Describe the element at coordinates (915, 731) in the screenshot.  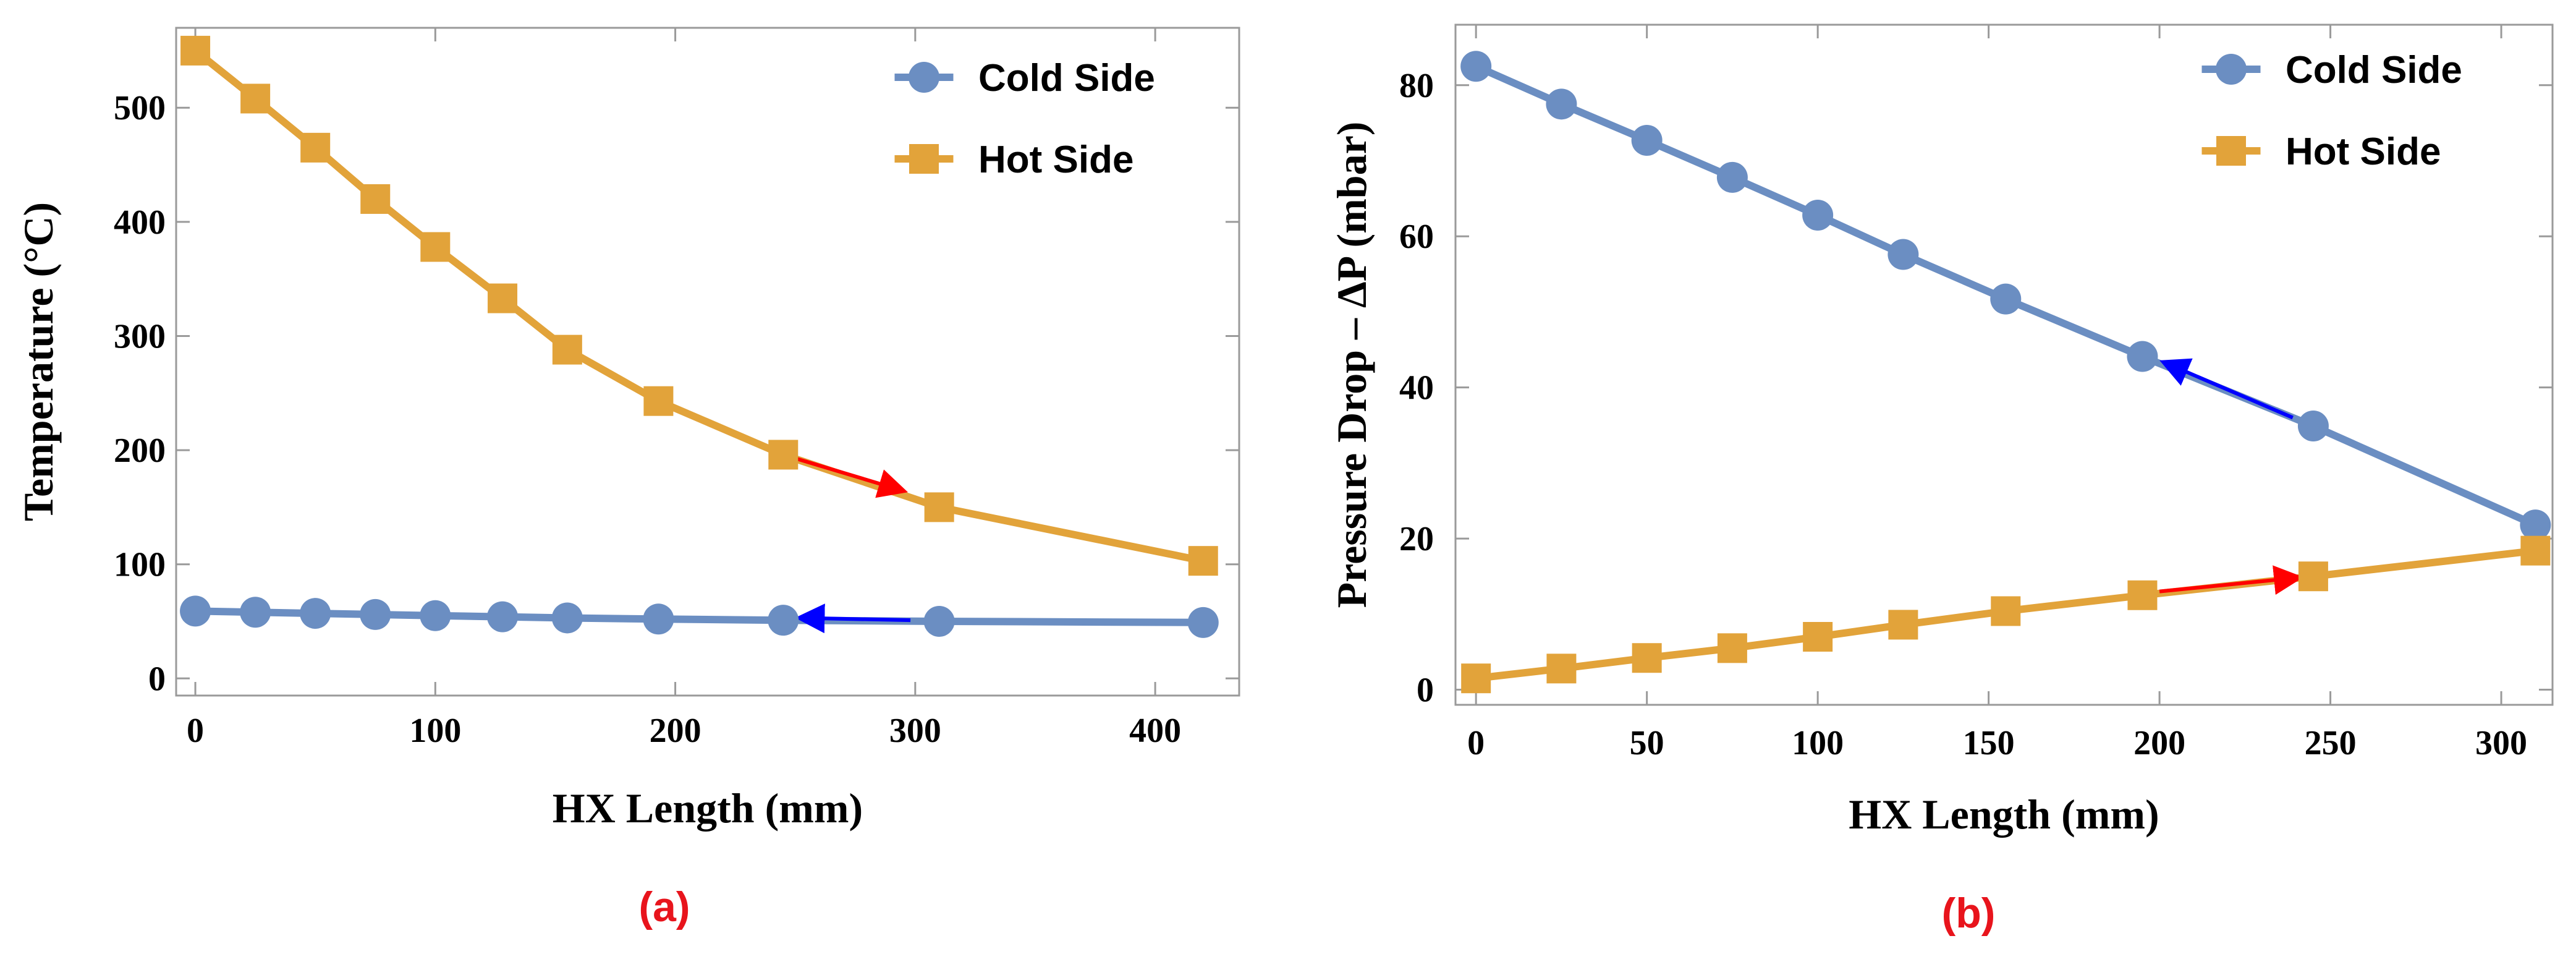
I see `chart-a-x-tick-label: 300` at that location.